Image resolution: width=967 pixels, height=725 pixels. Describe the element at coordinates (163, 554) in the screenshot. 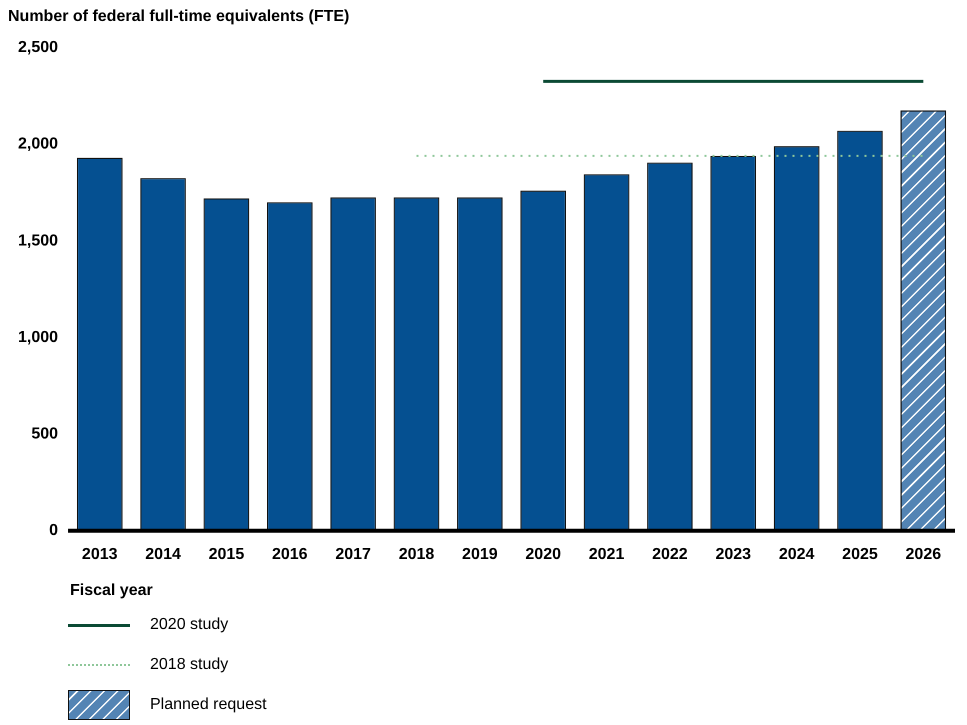

I see `x-tick-label: 2014` at that location.